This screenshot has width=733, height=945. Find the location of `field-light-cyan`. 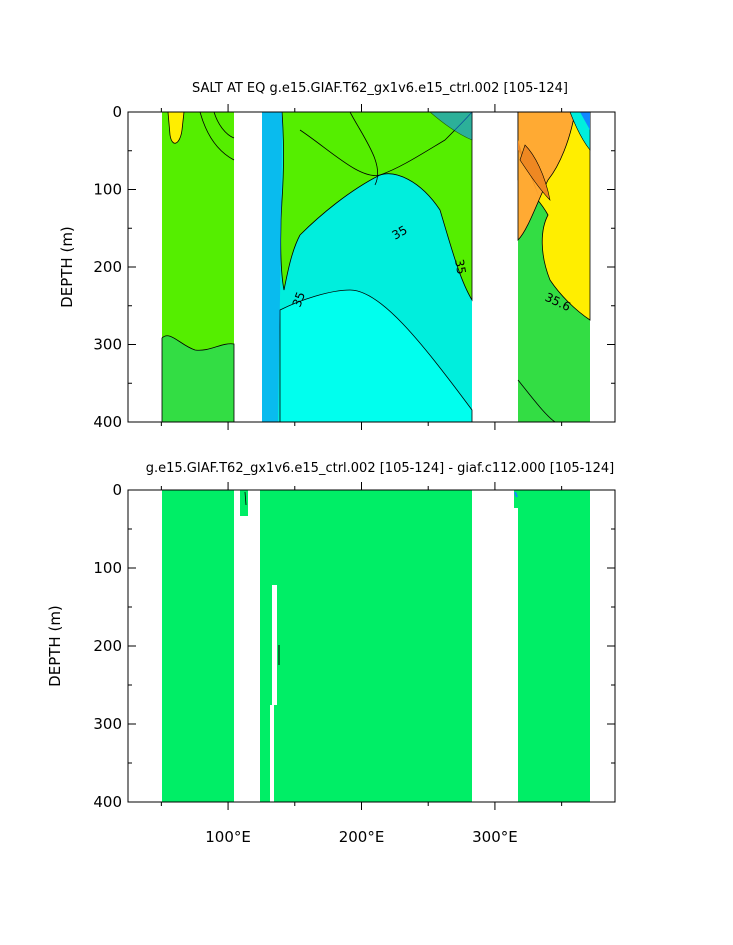

field-light-cyan is located at coordinates (376, 355).